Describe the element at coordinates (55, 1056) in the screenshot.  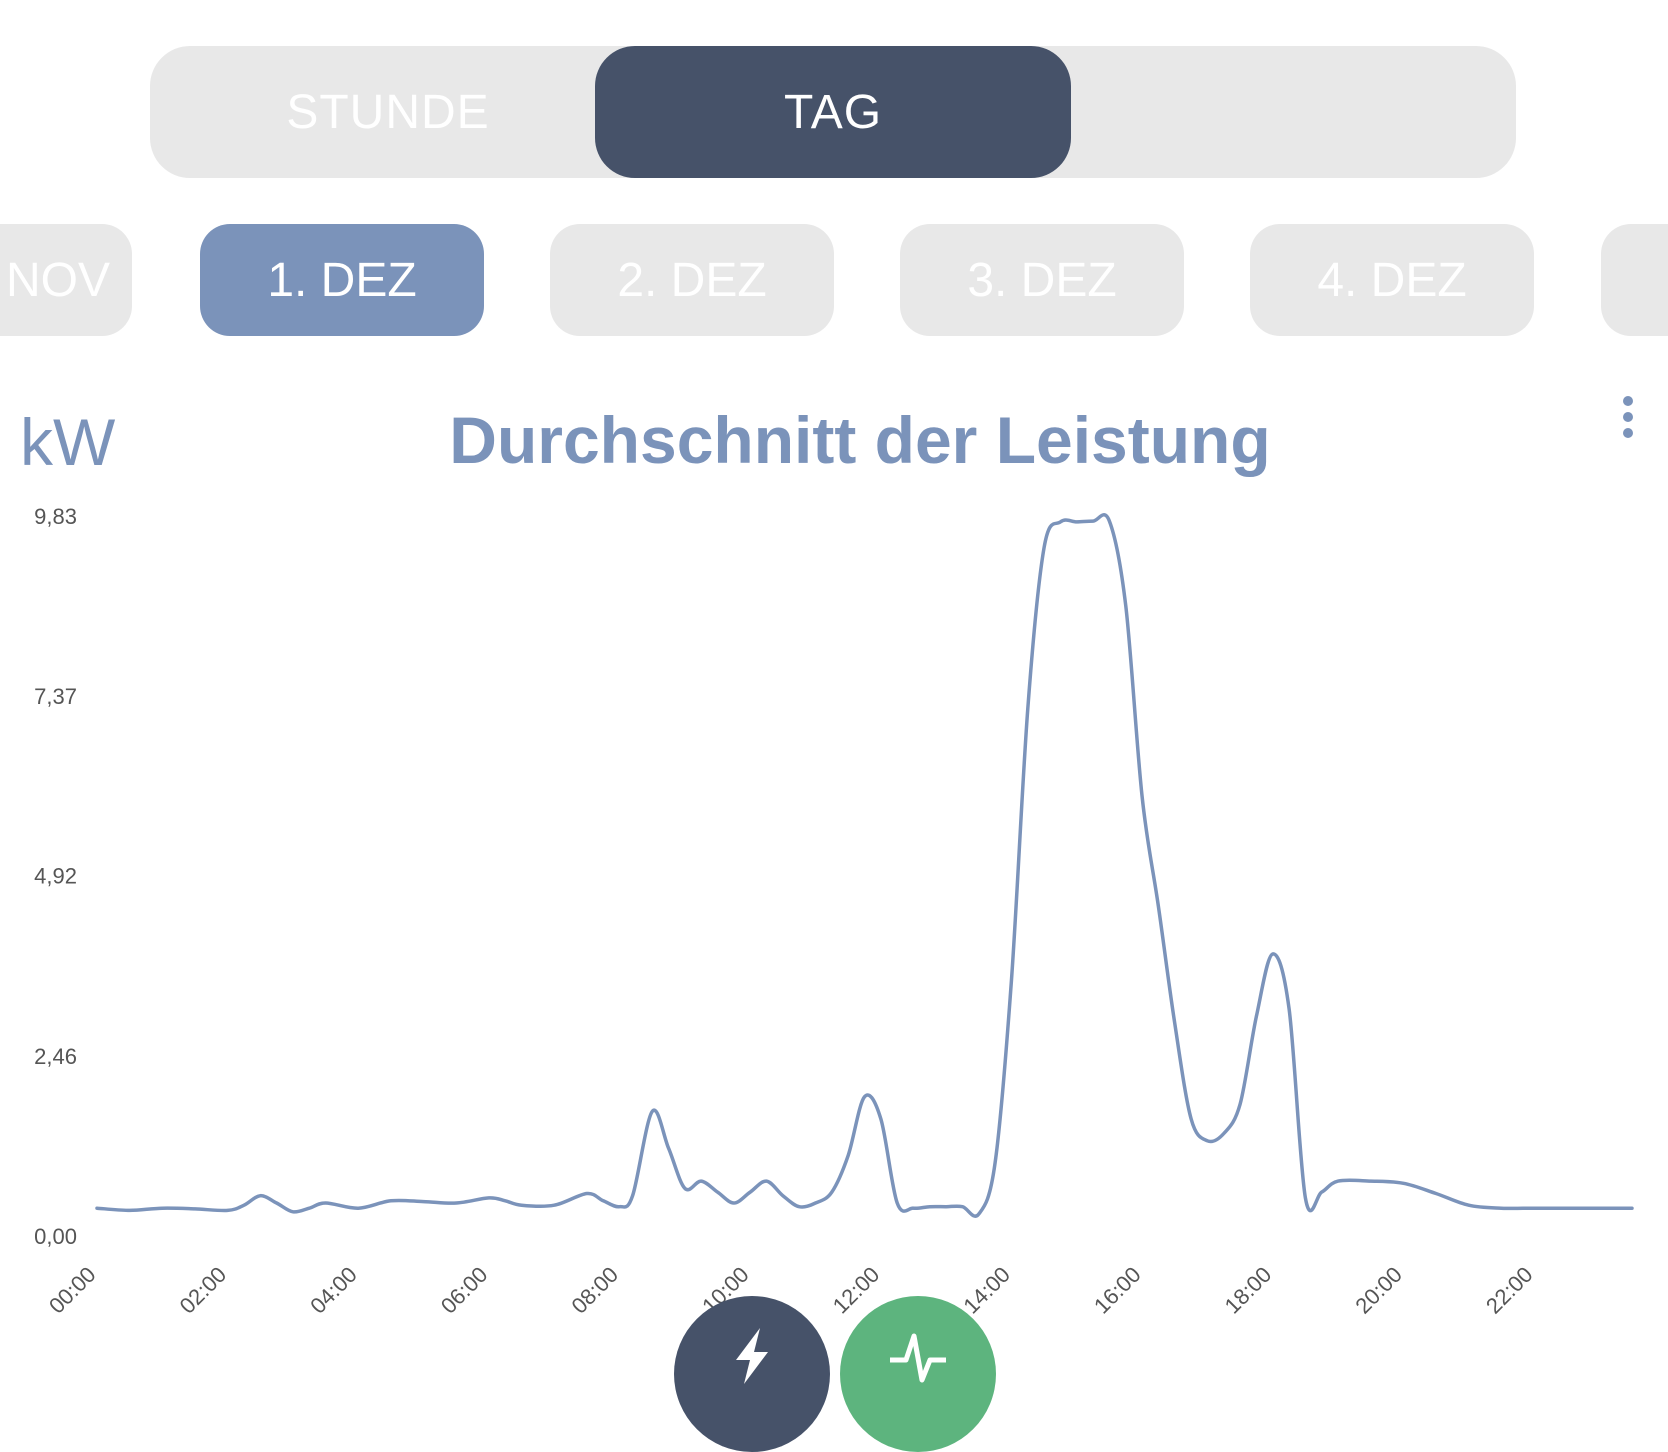
I see `y-tick-label: 2,46` at that location.